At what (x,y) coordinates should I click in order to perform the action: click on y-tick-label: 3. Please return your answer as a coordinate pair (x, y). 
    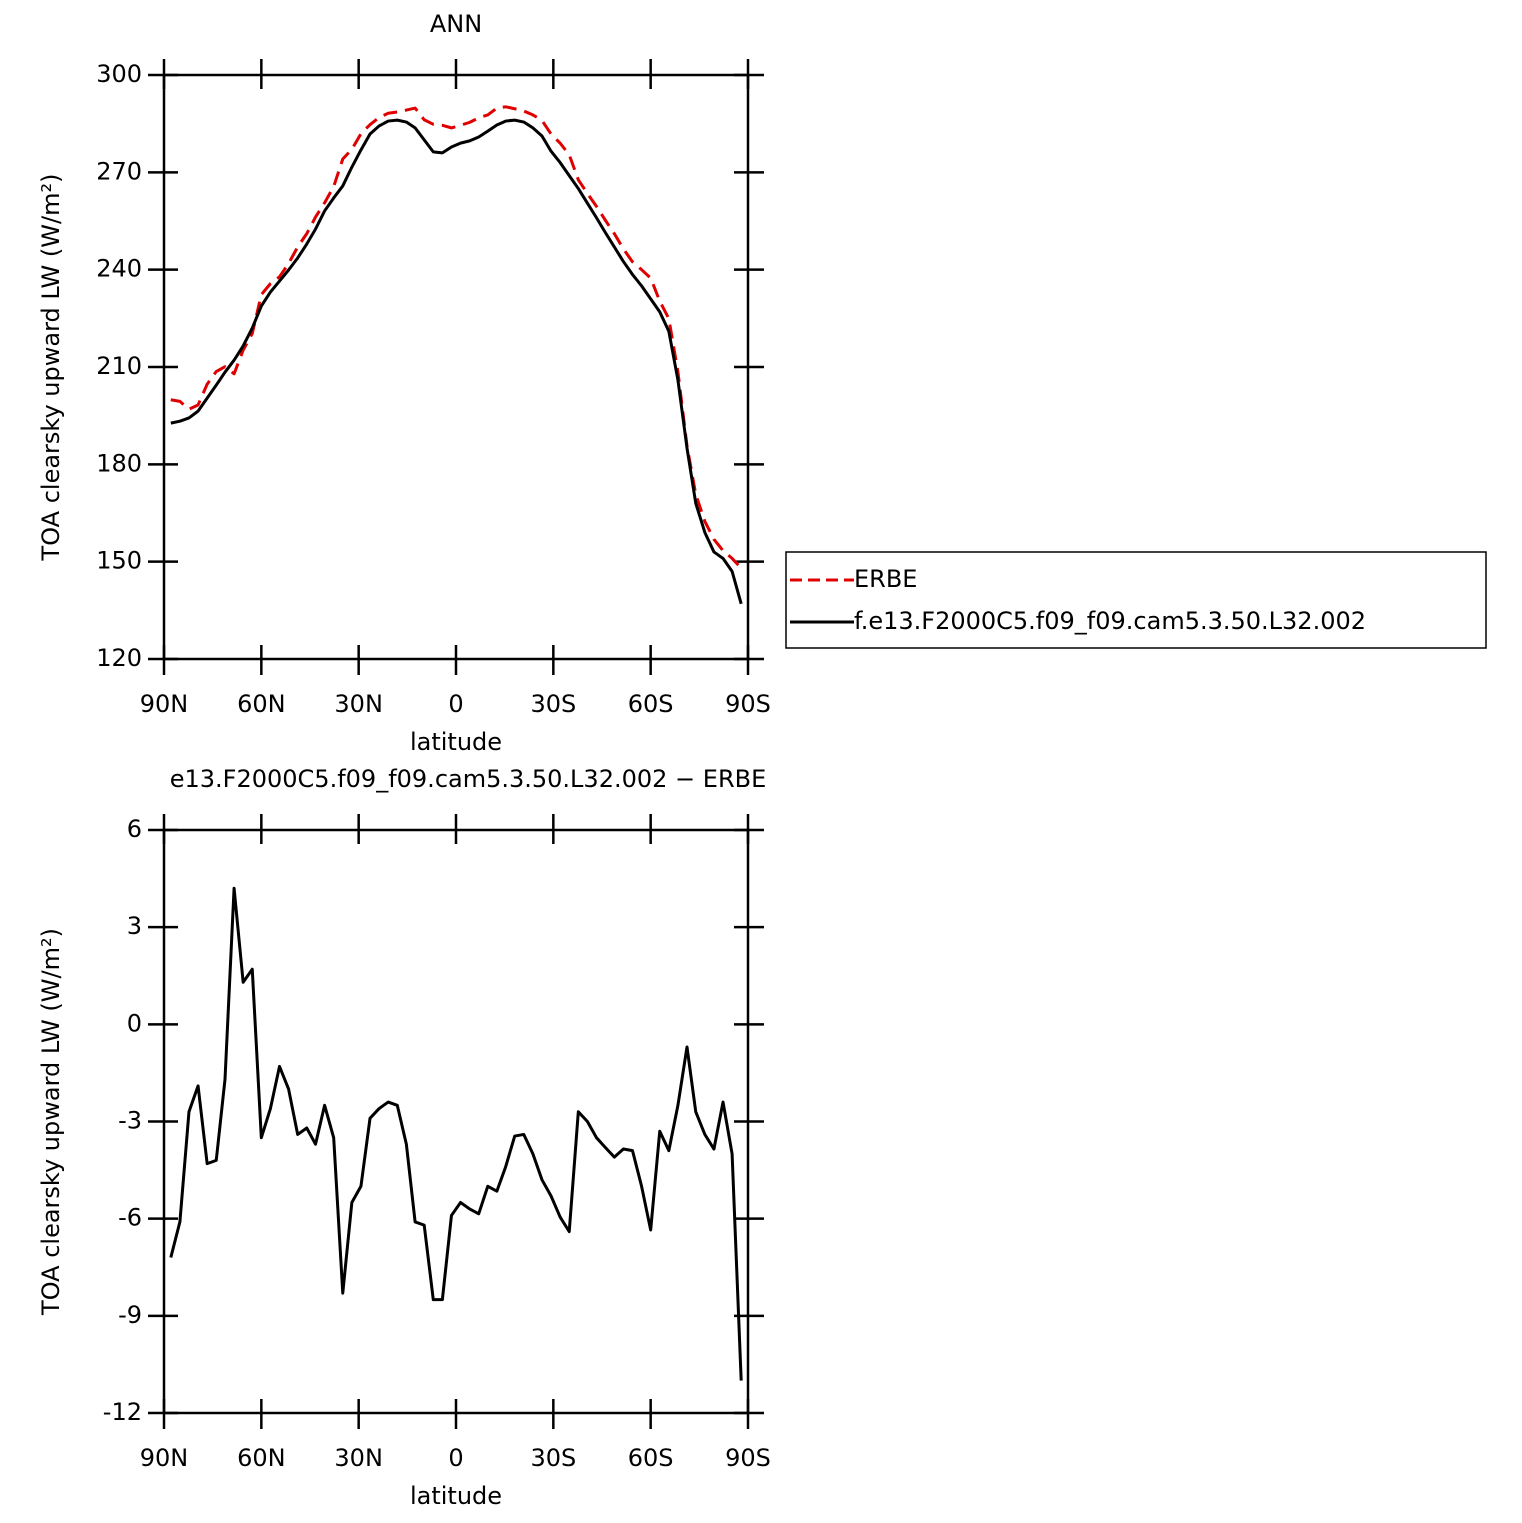
    Looking at the image, I should click on (134, 926).